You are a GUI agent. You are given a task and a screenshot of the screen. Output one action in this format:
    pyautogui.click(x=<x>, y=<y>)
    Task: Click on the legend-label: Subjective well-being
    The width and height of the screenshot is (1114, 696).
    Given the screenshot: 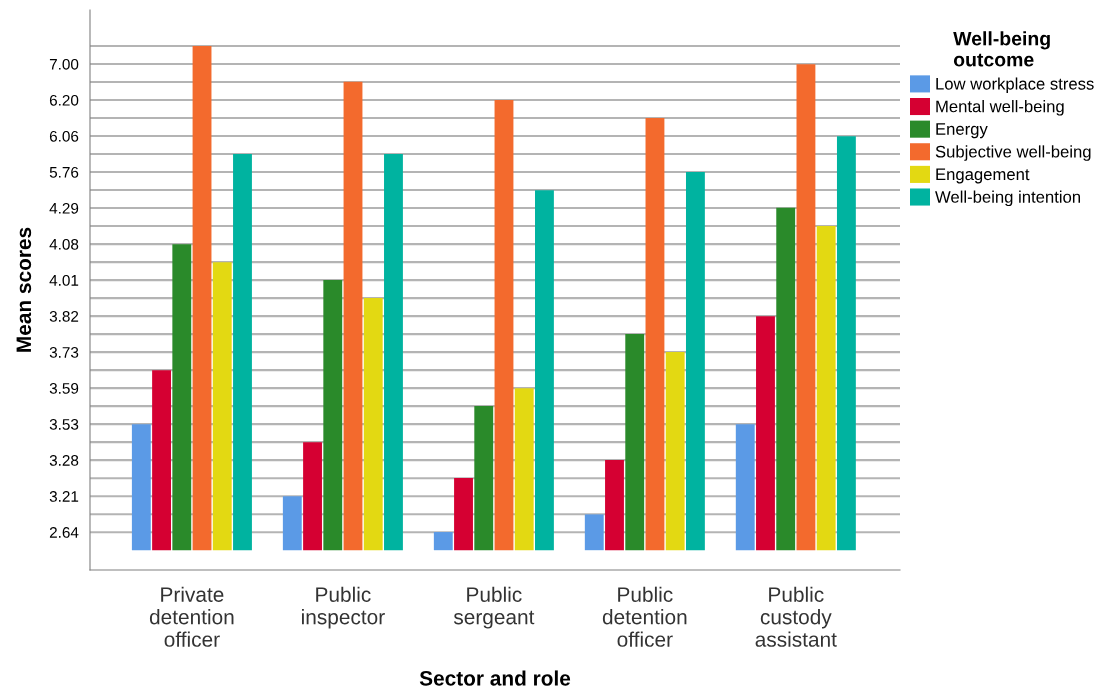 What is the action you would take?
    pyautogui.click(x=1013, y=153)
    